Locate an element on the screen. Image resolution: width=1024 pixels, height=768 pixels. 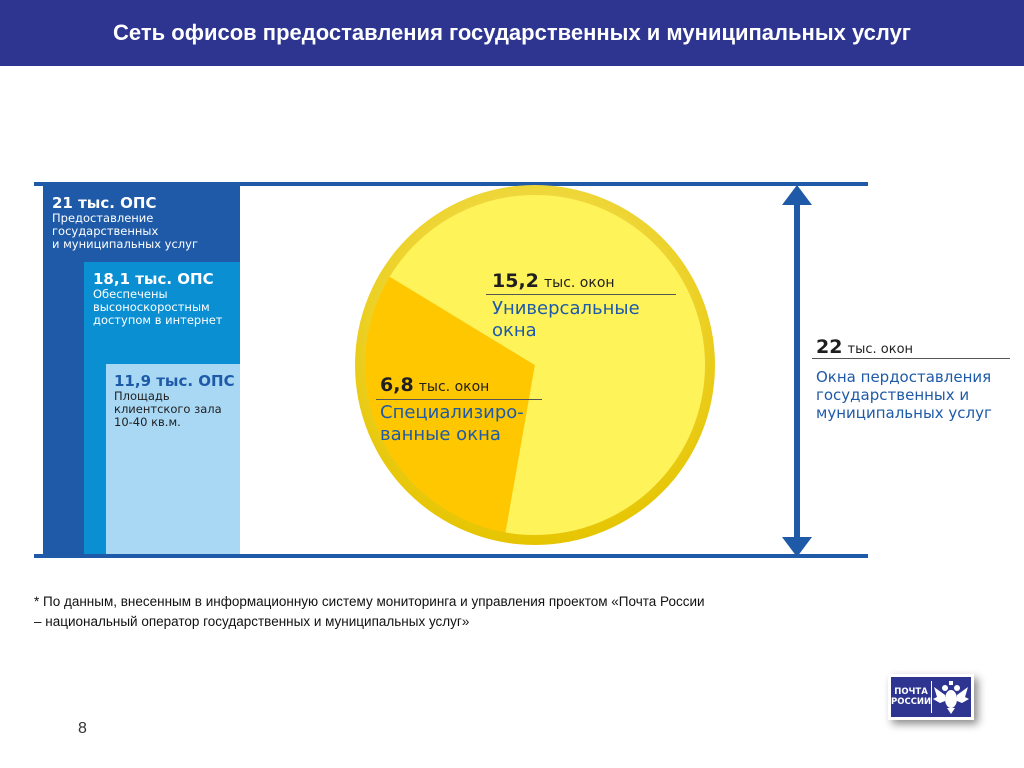
page-number: 8 is located at coordinates (82, 728).